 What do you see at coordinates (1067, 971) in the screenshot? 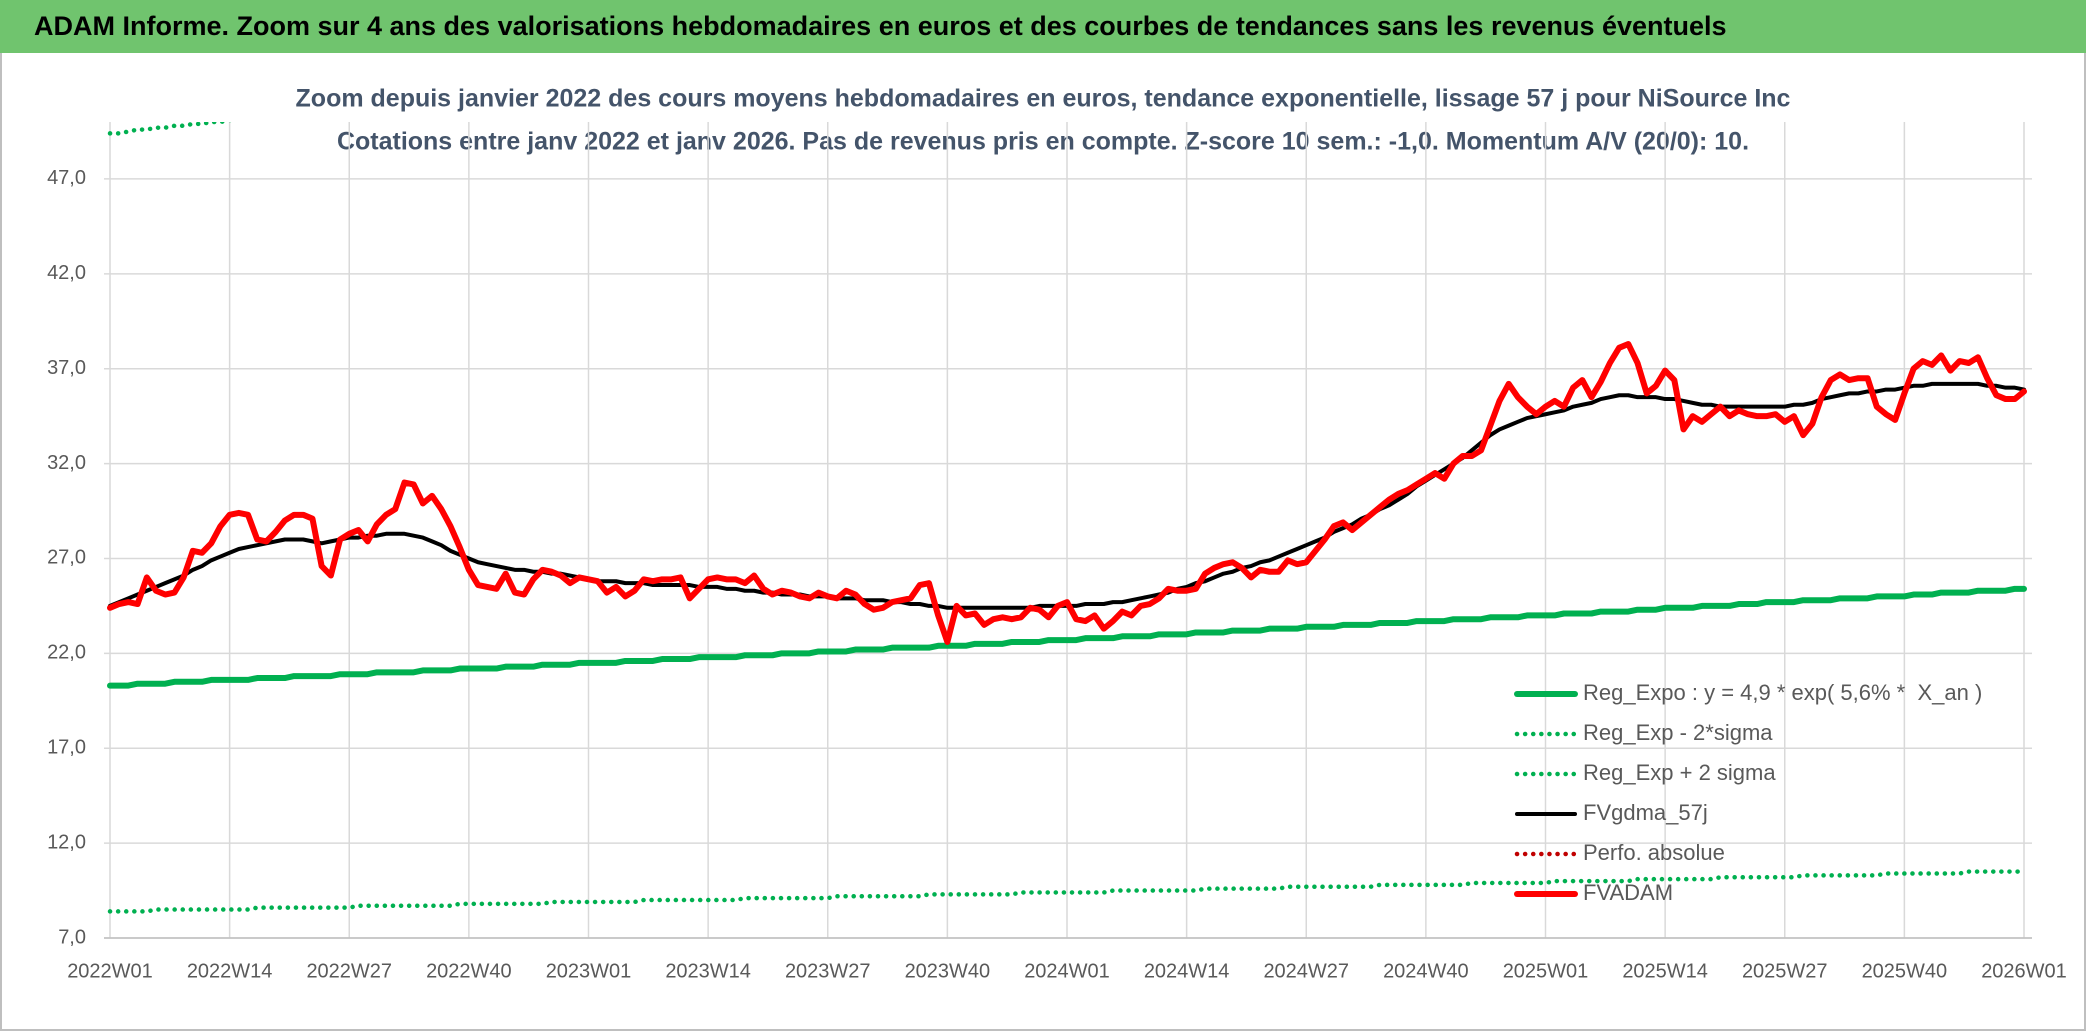
I see `x-tick-label: 2024W01` at bounding box center [1067, 971].